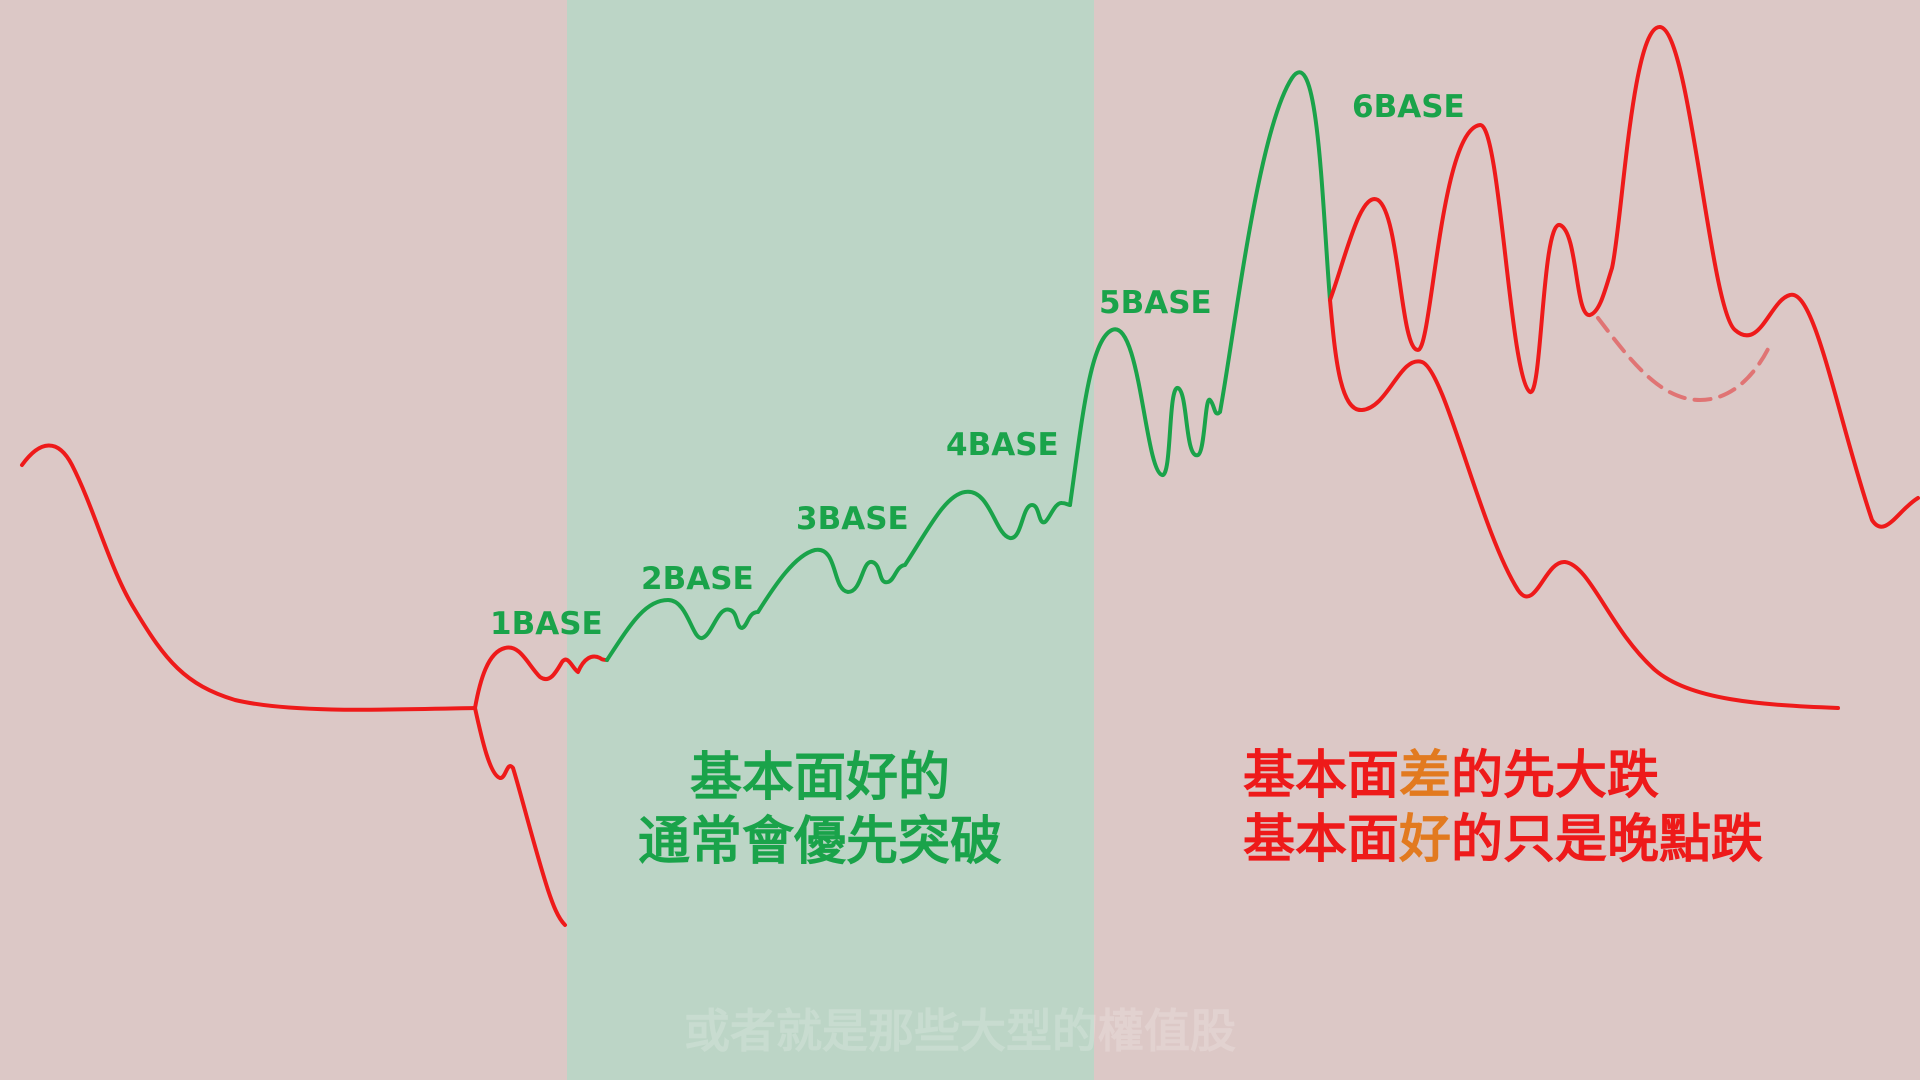 The width and height of the screenshot is (1920, 1080). What do you see at coordinates (960, 1031) in the screenshot?
I see `subtitle-text: 或者就是那些大型的權值股` at bounding box center [960, 1031].